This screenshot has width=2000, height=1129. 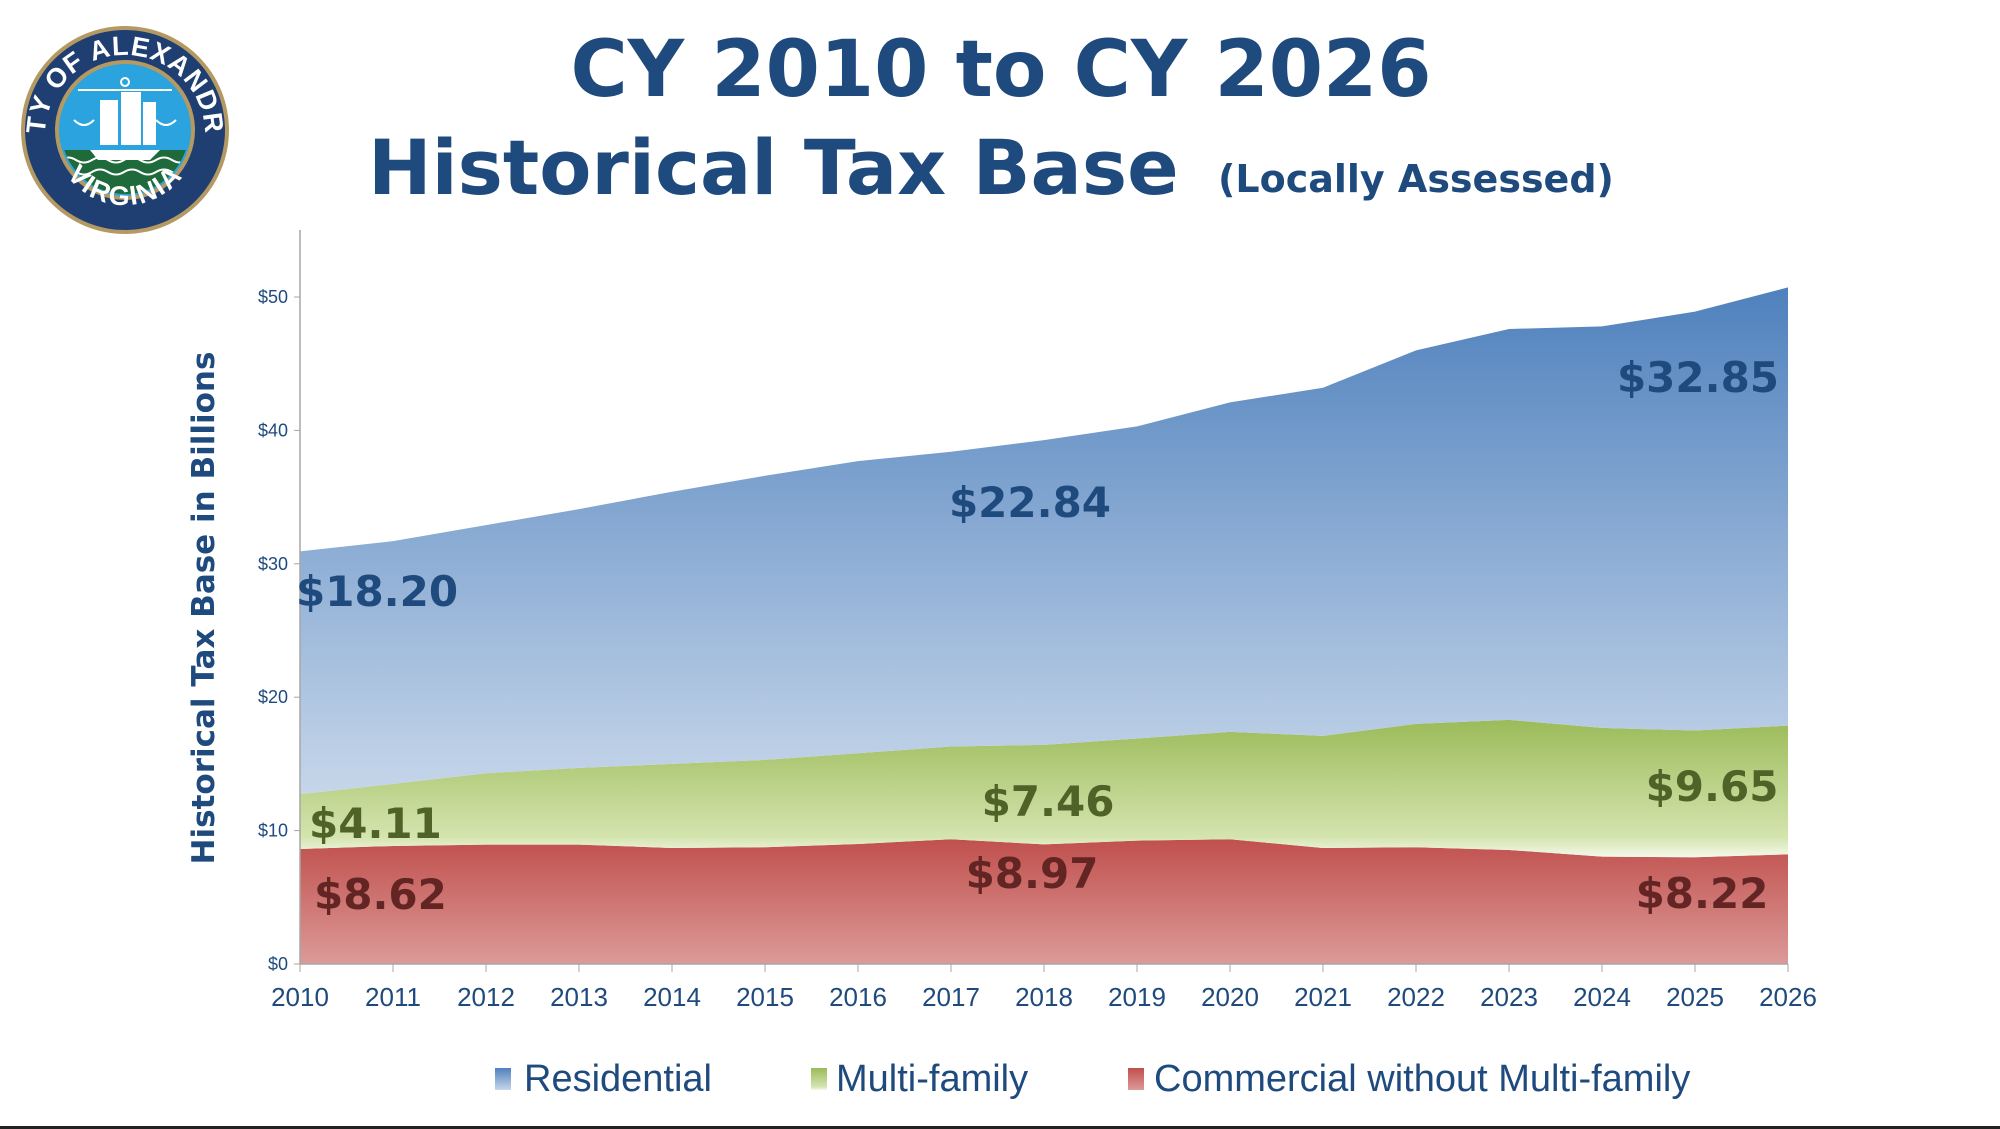 I want to click on x-tick-label: 2011, so click(x=393, y=997).